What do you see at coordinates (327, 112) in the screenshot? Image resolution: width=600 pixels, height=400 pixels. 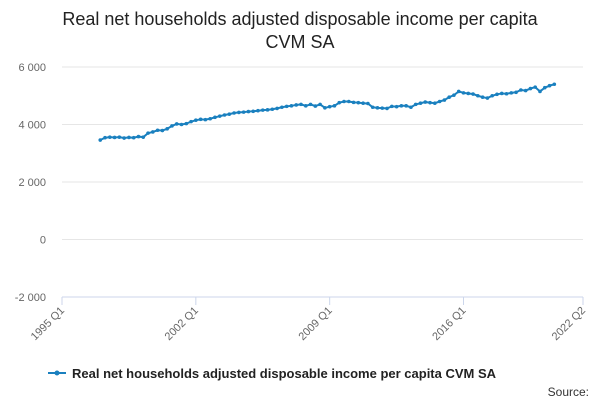 I see `series-line` at bounding box center [327, 112].